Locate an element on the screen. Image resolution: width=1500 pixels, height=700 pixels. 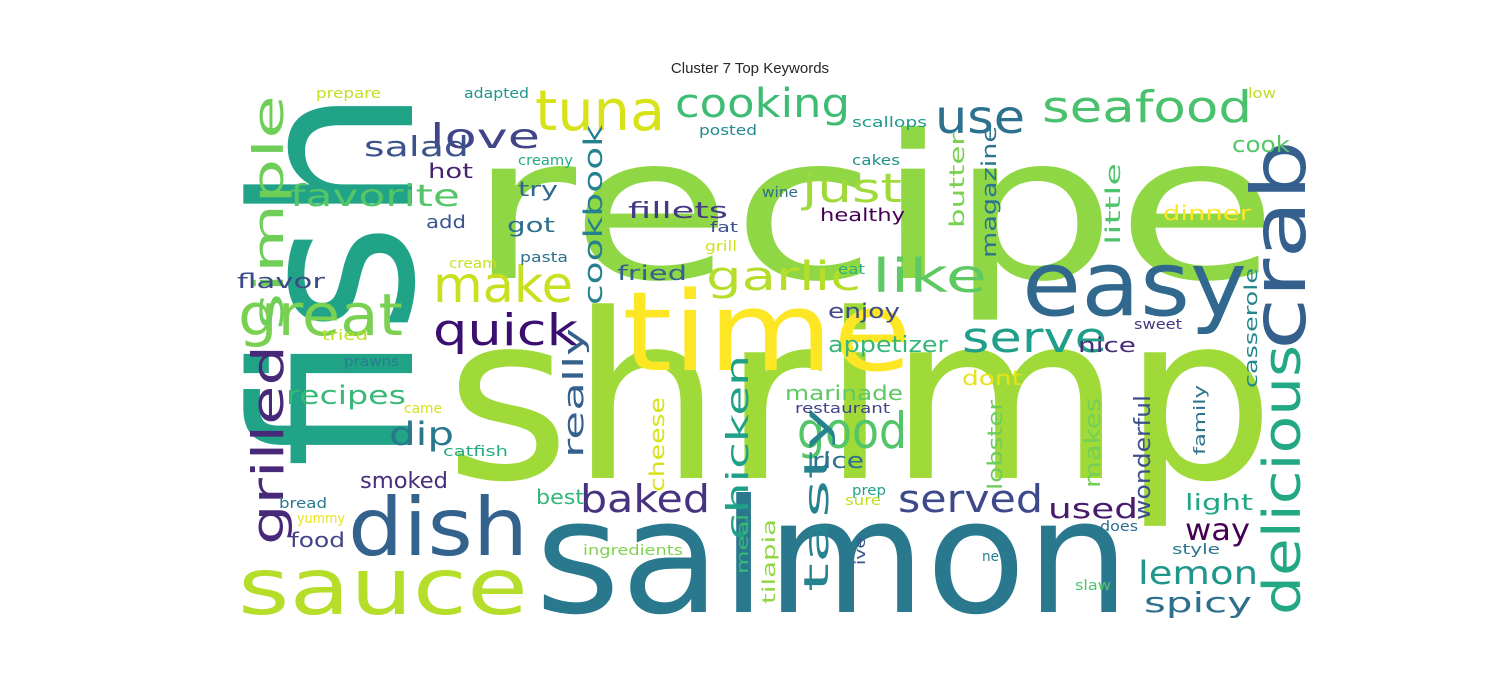
word-scallops: scallops is located at coordinates (889, 123).